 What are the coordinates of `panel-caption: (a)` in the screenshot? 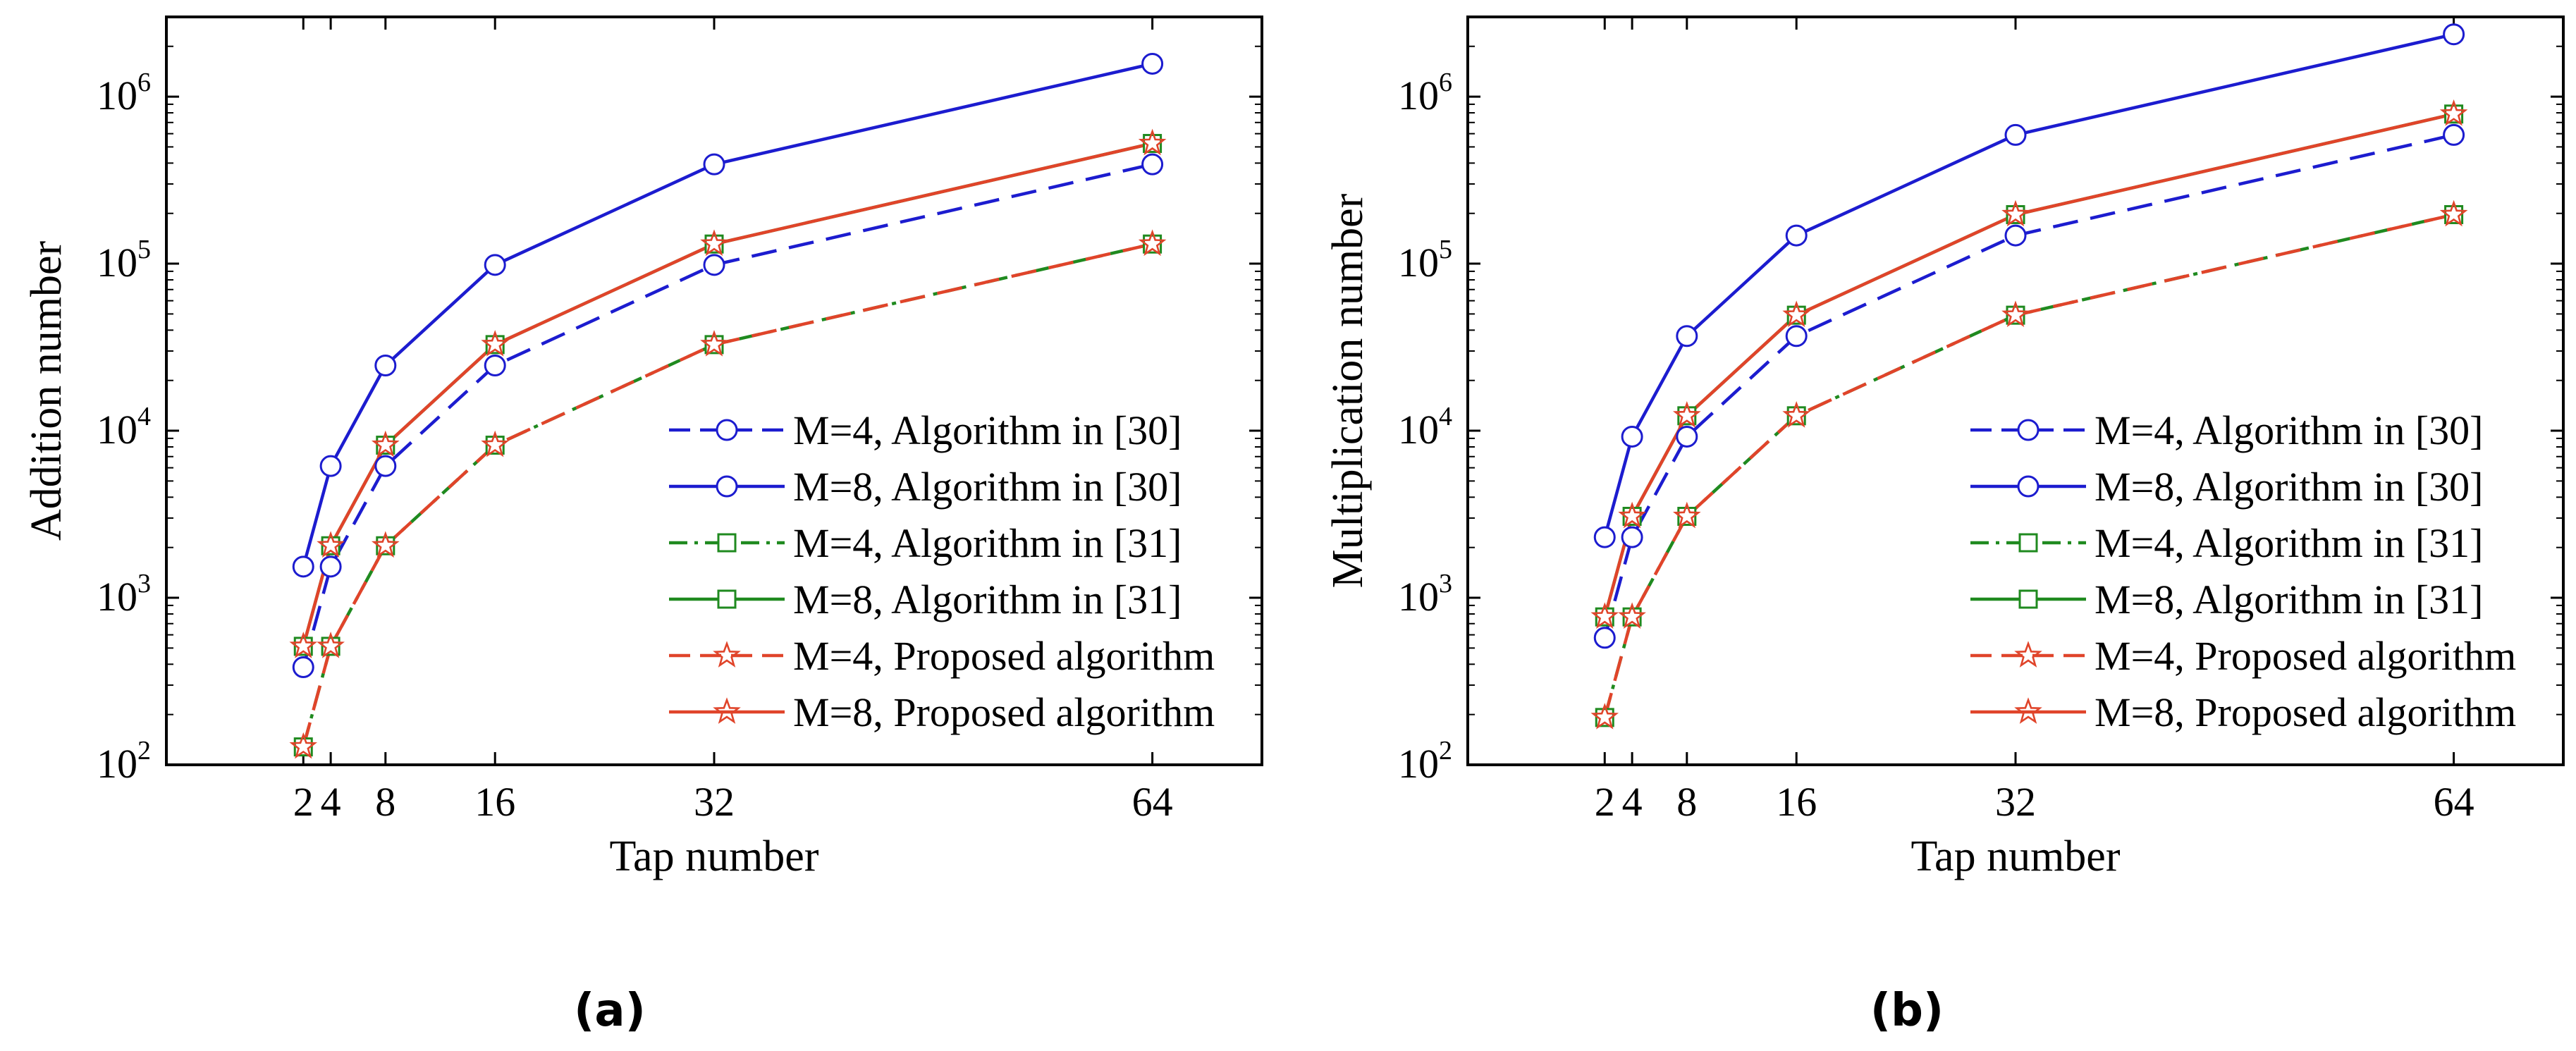 It's located at (610, 1011).